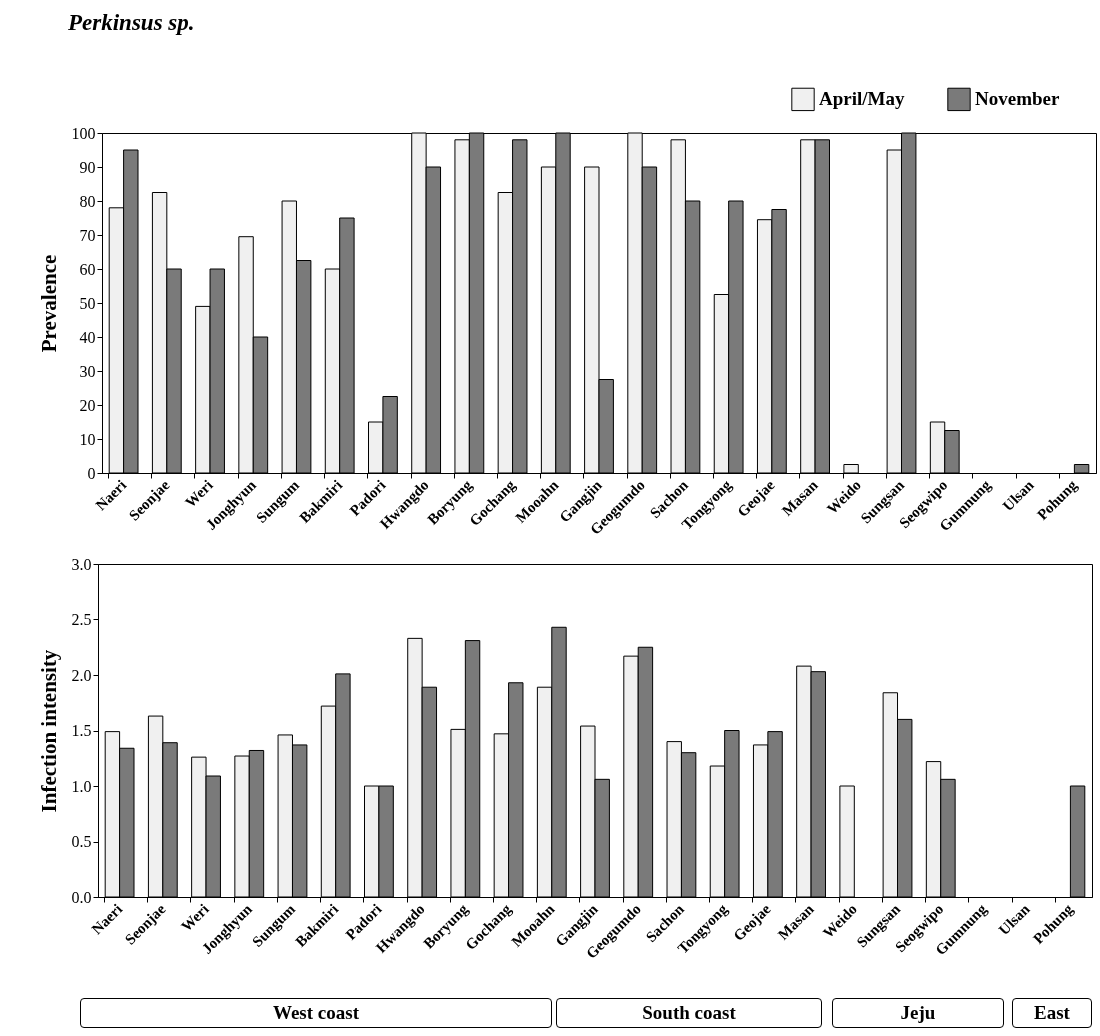 The height and width of the screenshot is (1036, 1100). What do you see at coordinates (918, 1013) in the screenshot?
I see `label-frame: Jeju` at bounding box center [918, 1013].